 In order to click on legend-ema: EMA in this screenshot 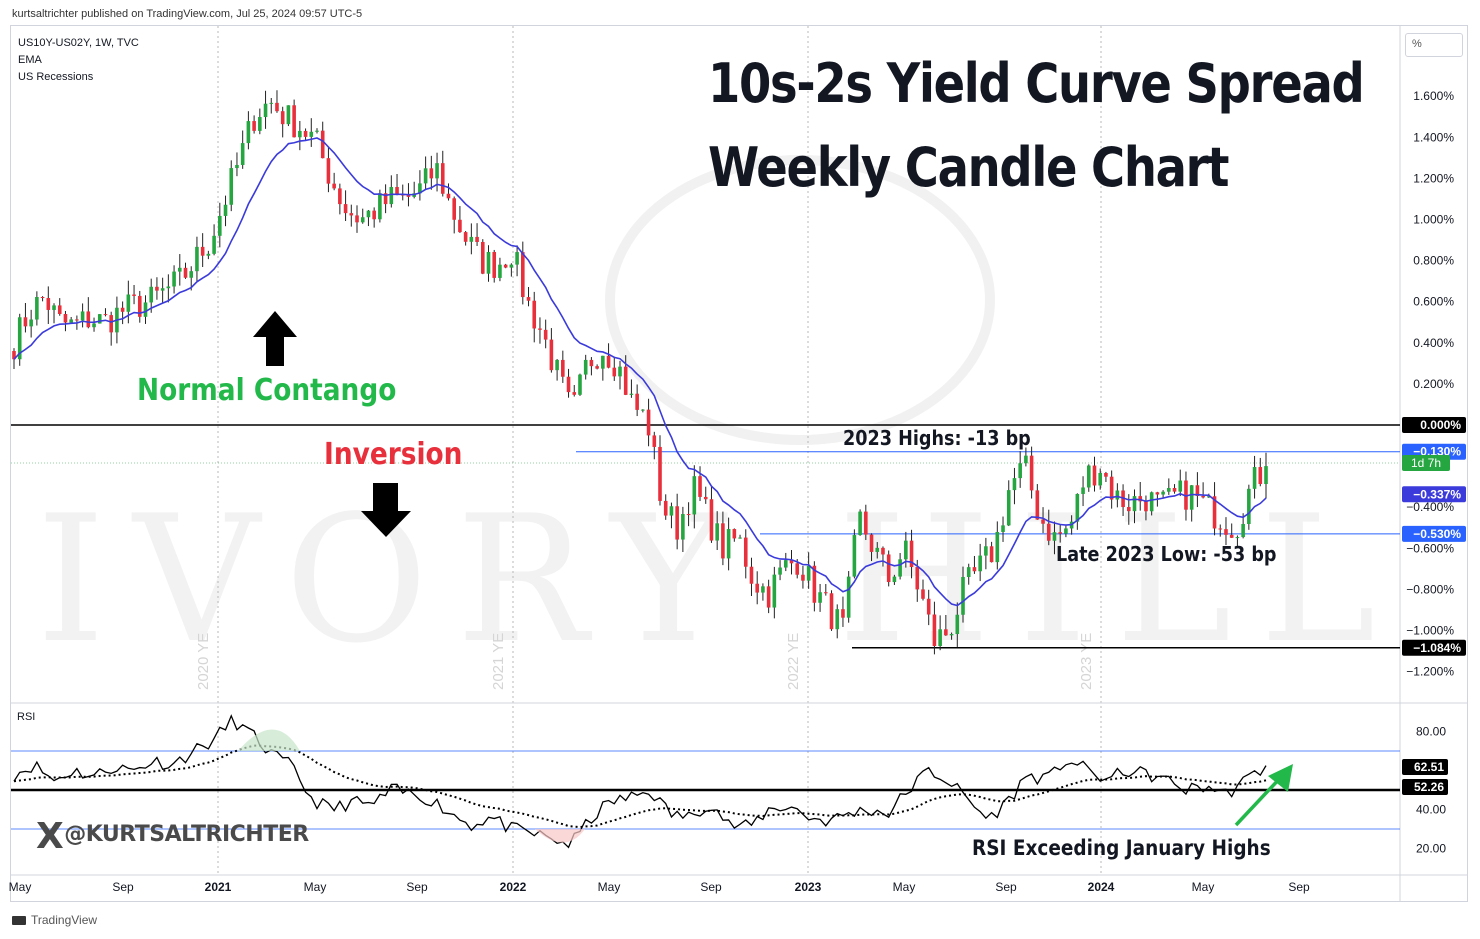, I will do `click(30, 60)`.